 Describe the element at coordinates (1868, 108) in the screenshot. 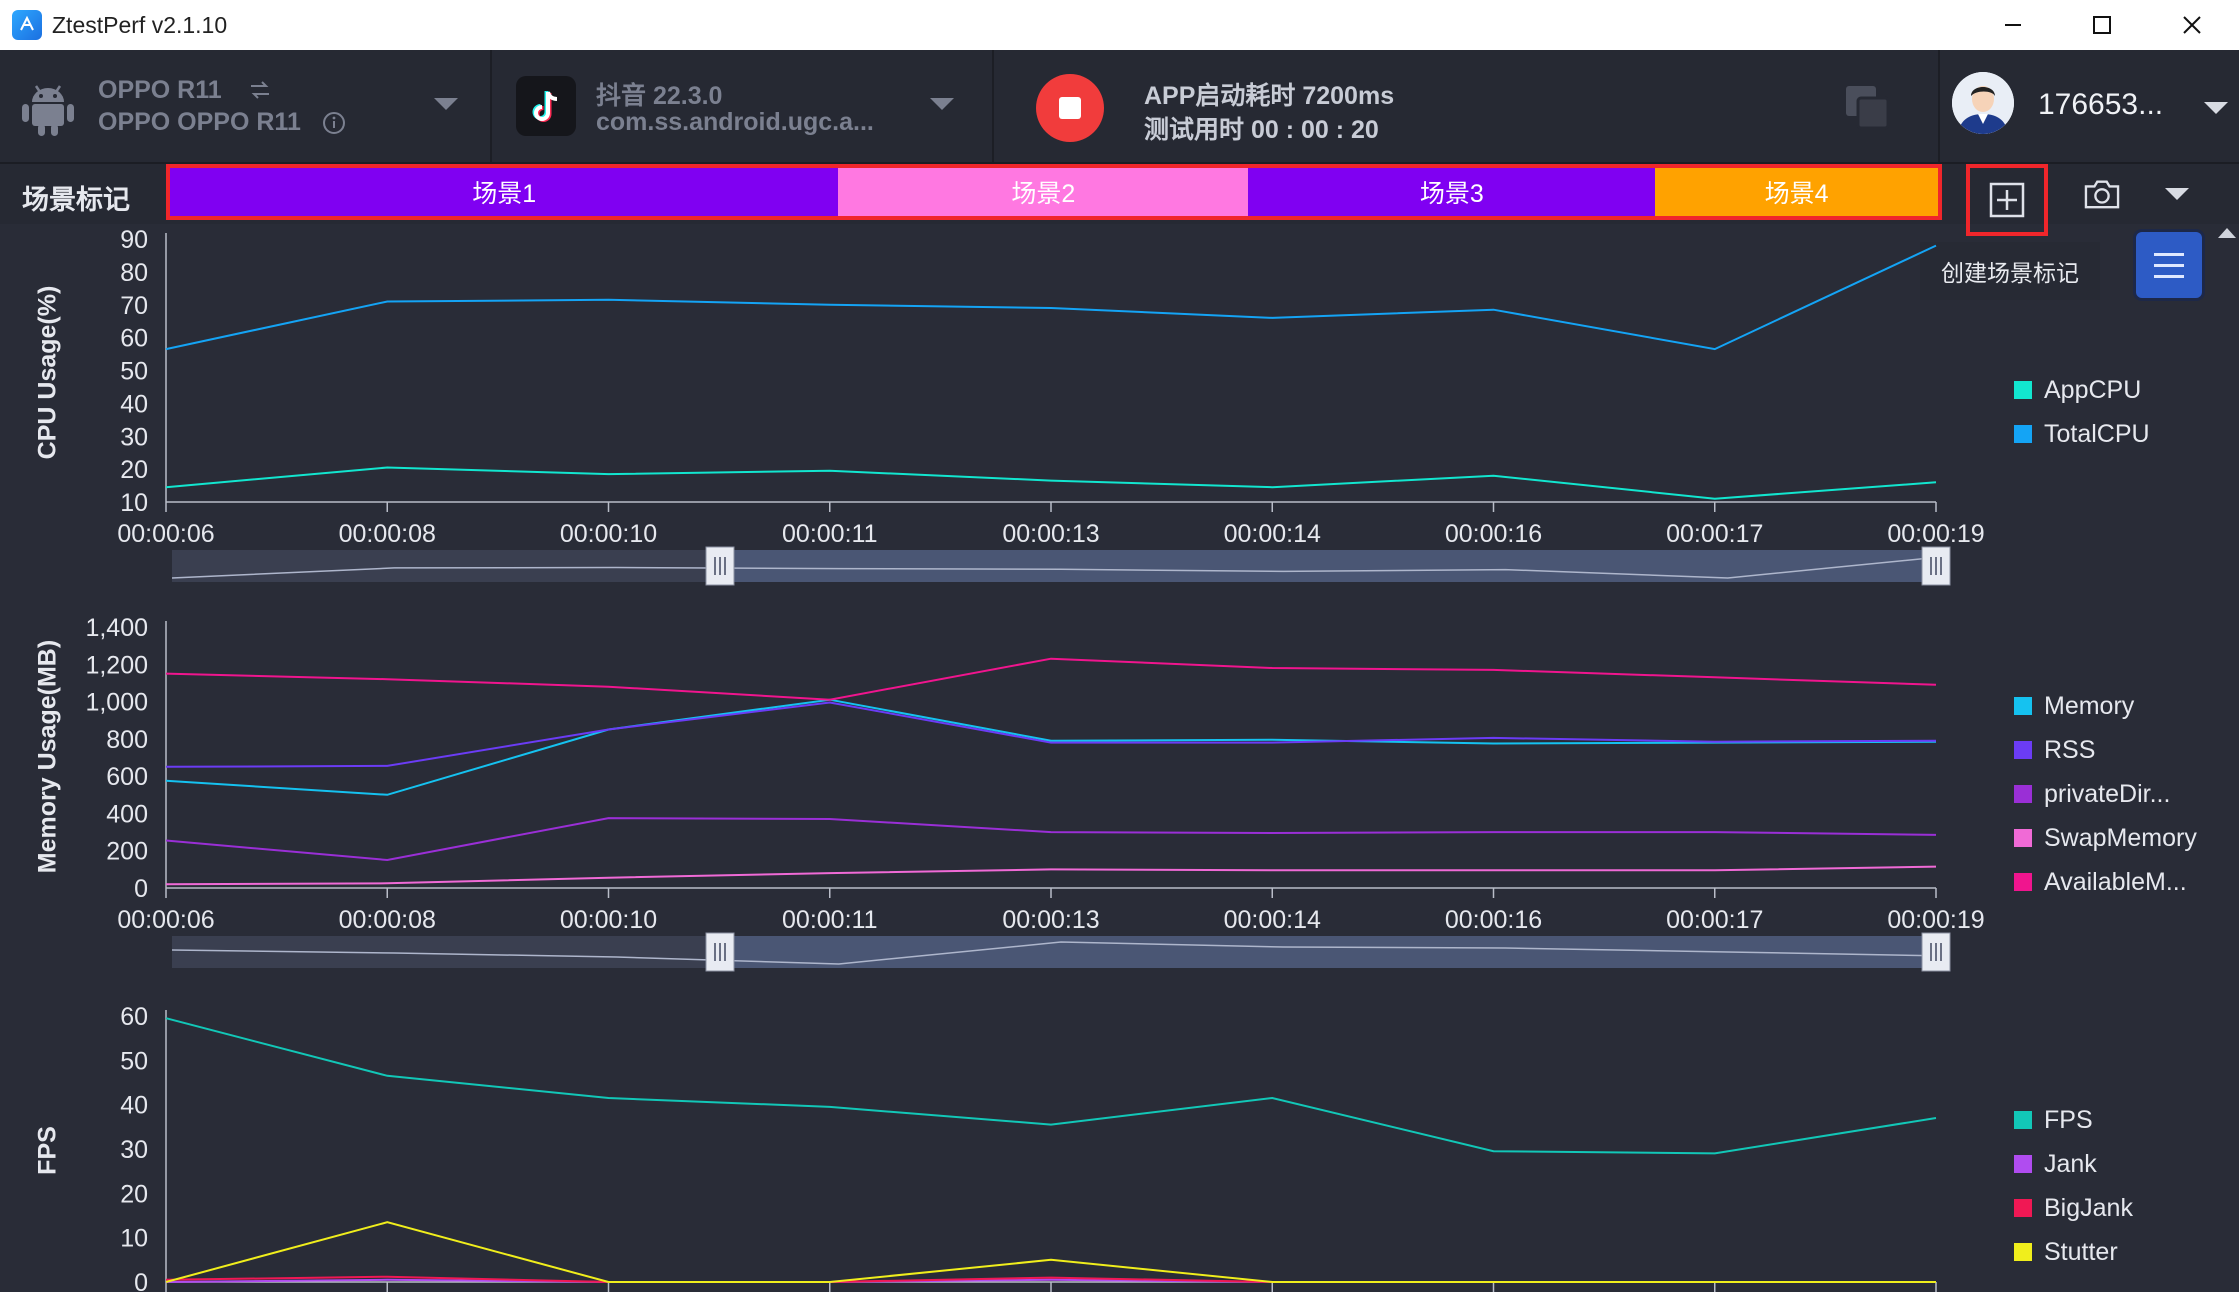

I see `window-copy-icon` at that location.